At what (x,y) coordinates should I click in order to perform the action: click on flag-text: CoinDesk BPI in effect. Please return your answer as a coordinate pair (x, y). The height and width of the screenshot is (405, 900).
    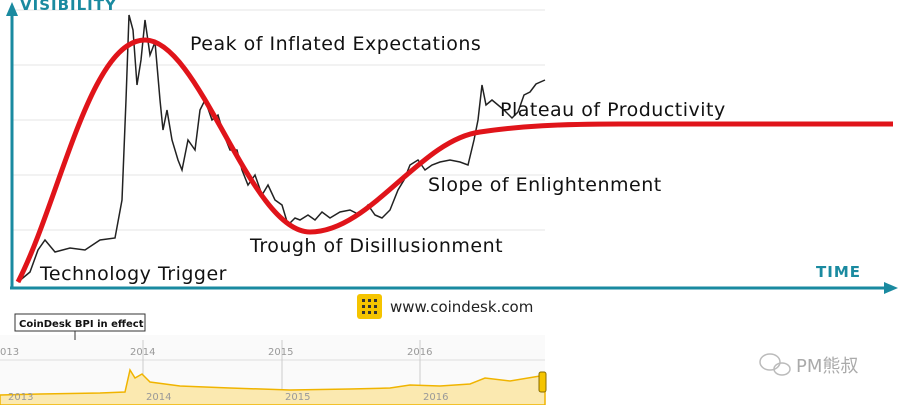
    Looking at the image, I should click on (81, 324).